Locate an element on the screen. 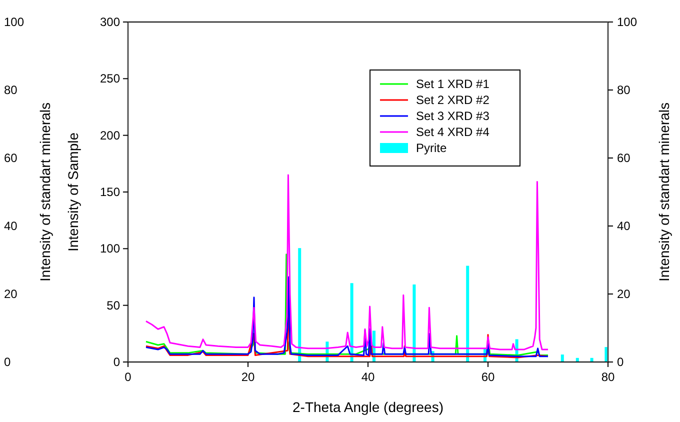 This screenshot has width=680, height=422. y3-tick-label: 0 is located at coordinates (7, 362).